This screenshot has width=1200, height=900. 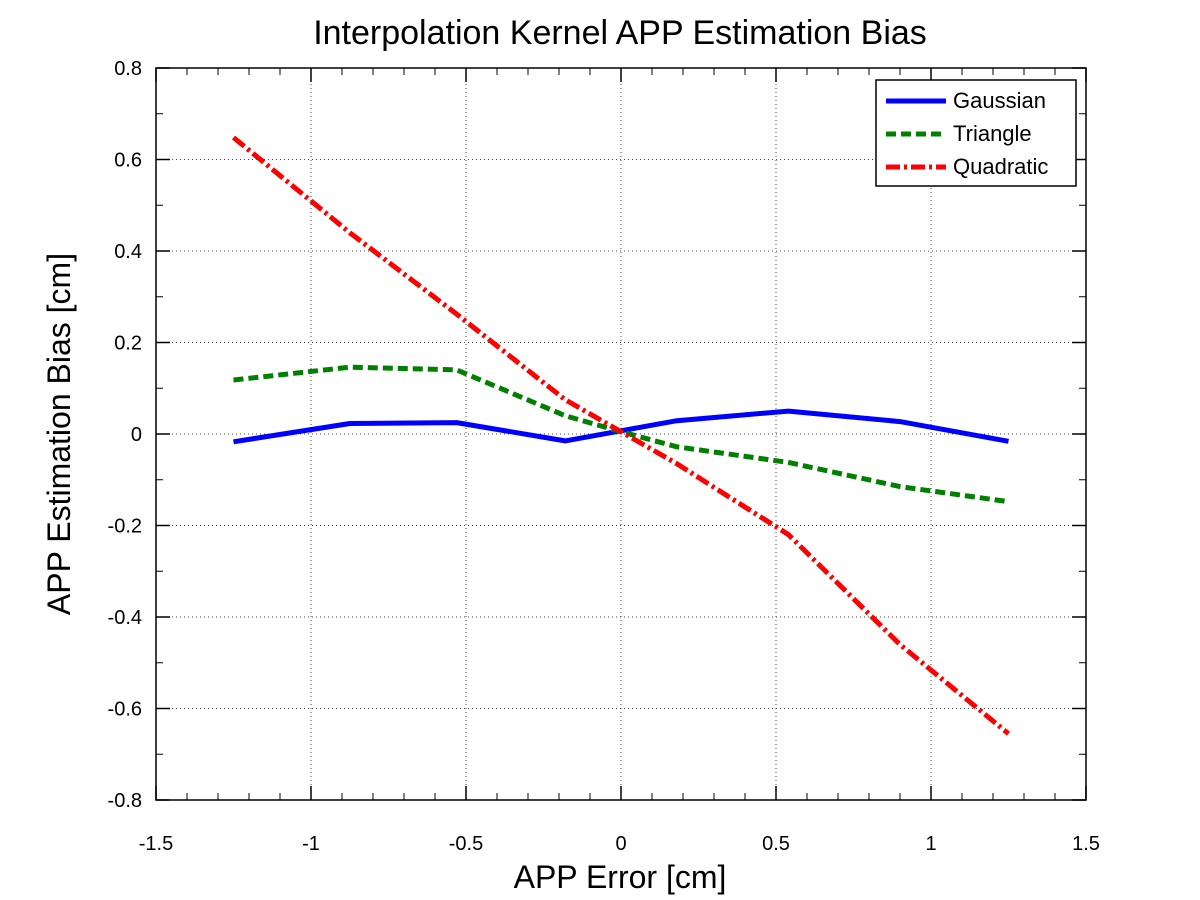 I want to click on x-tick-label: -0.5, so click(x=466, y=844).